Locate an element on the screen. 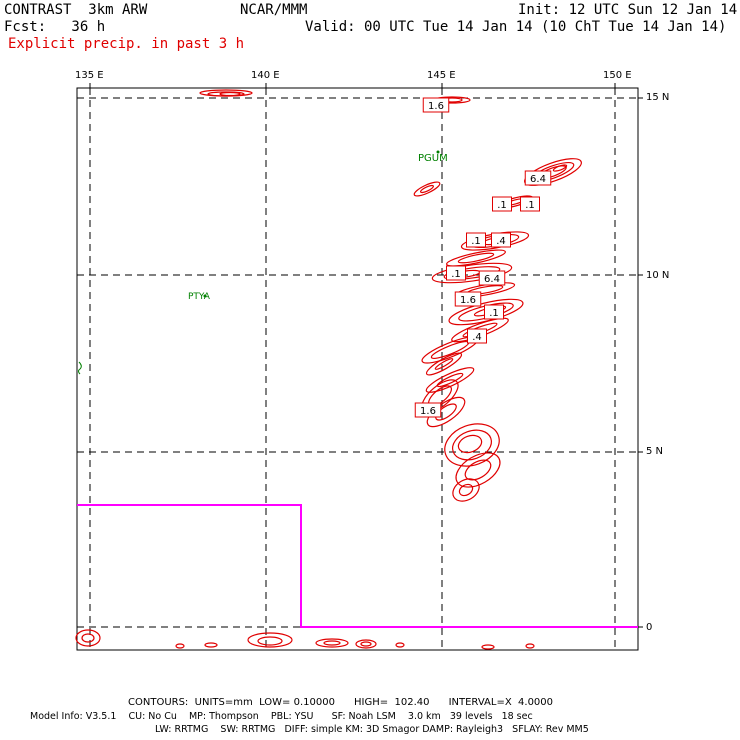  forecast-hour: Fcst: 36 h is located at coordinates (55, 27).